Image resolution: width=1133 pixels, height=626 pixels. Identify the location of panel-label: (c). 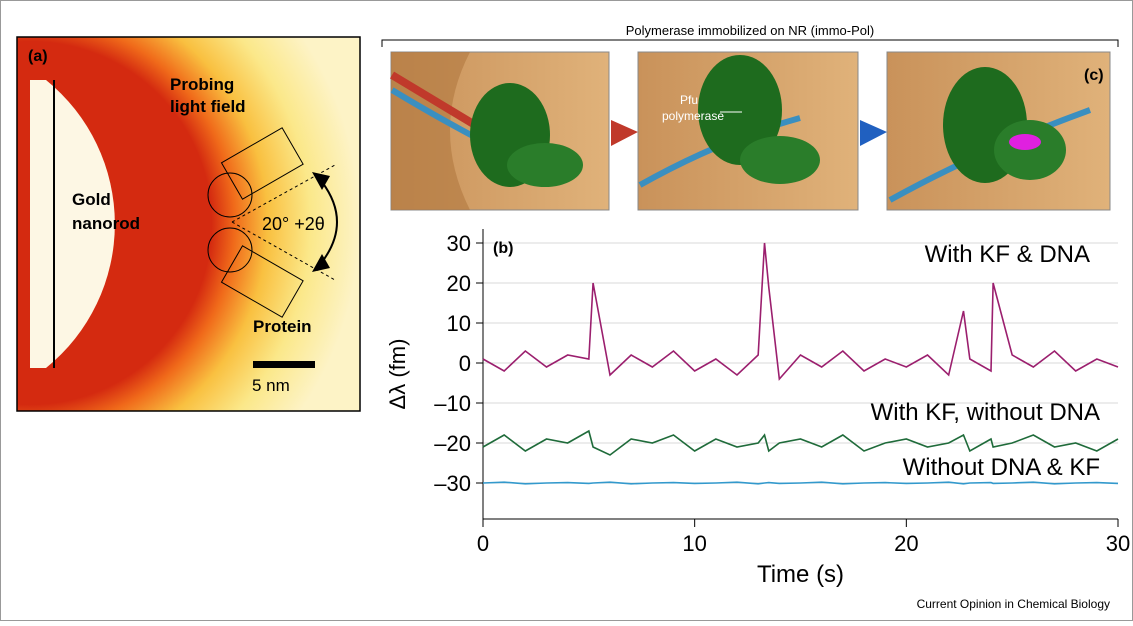
(1094, 75).